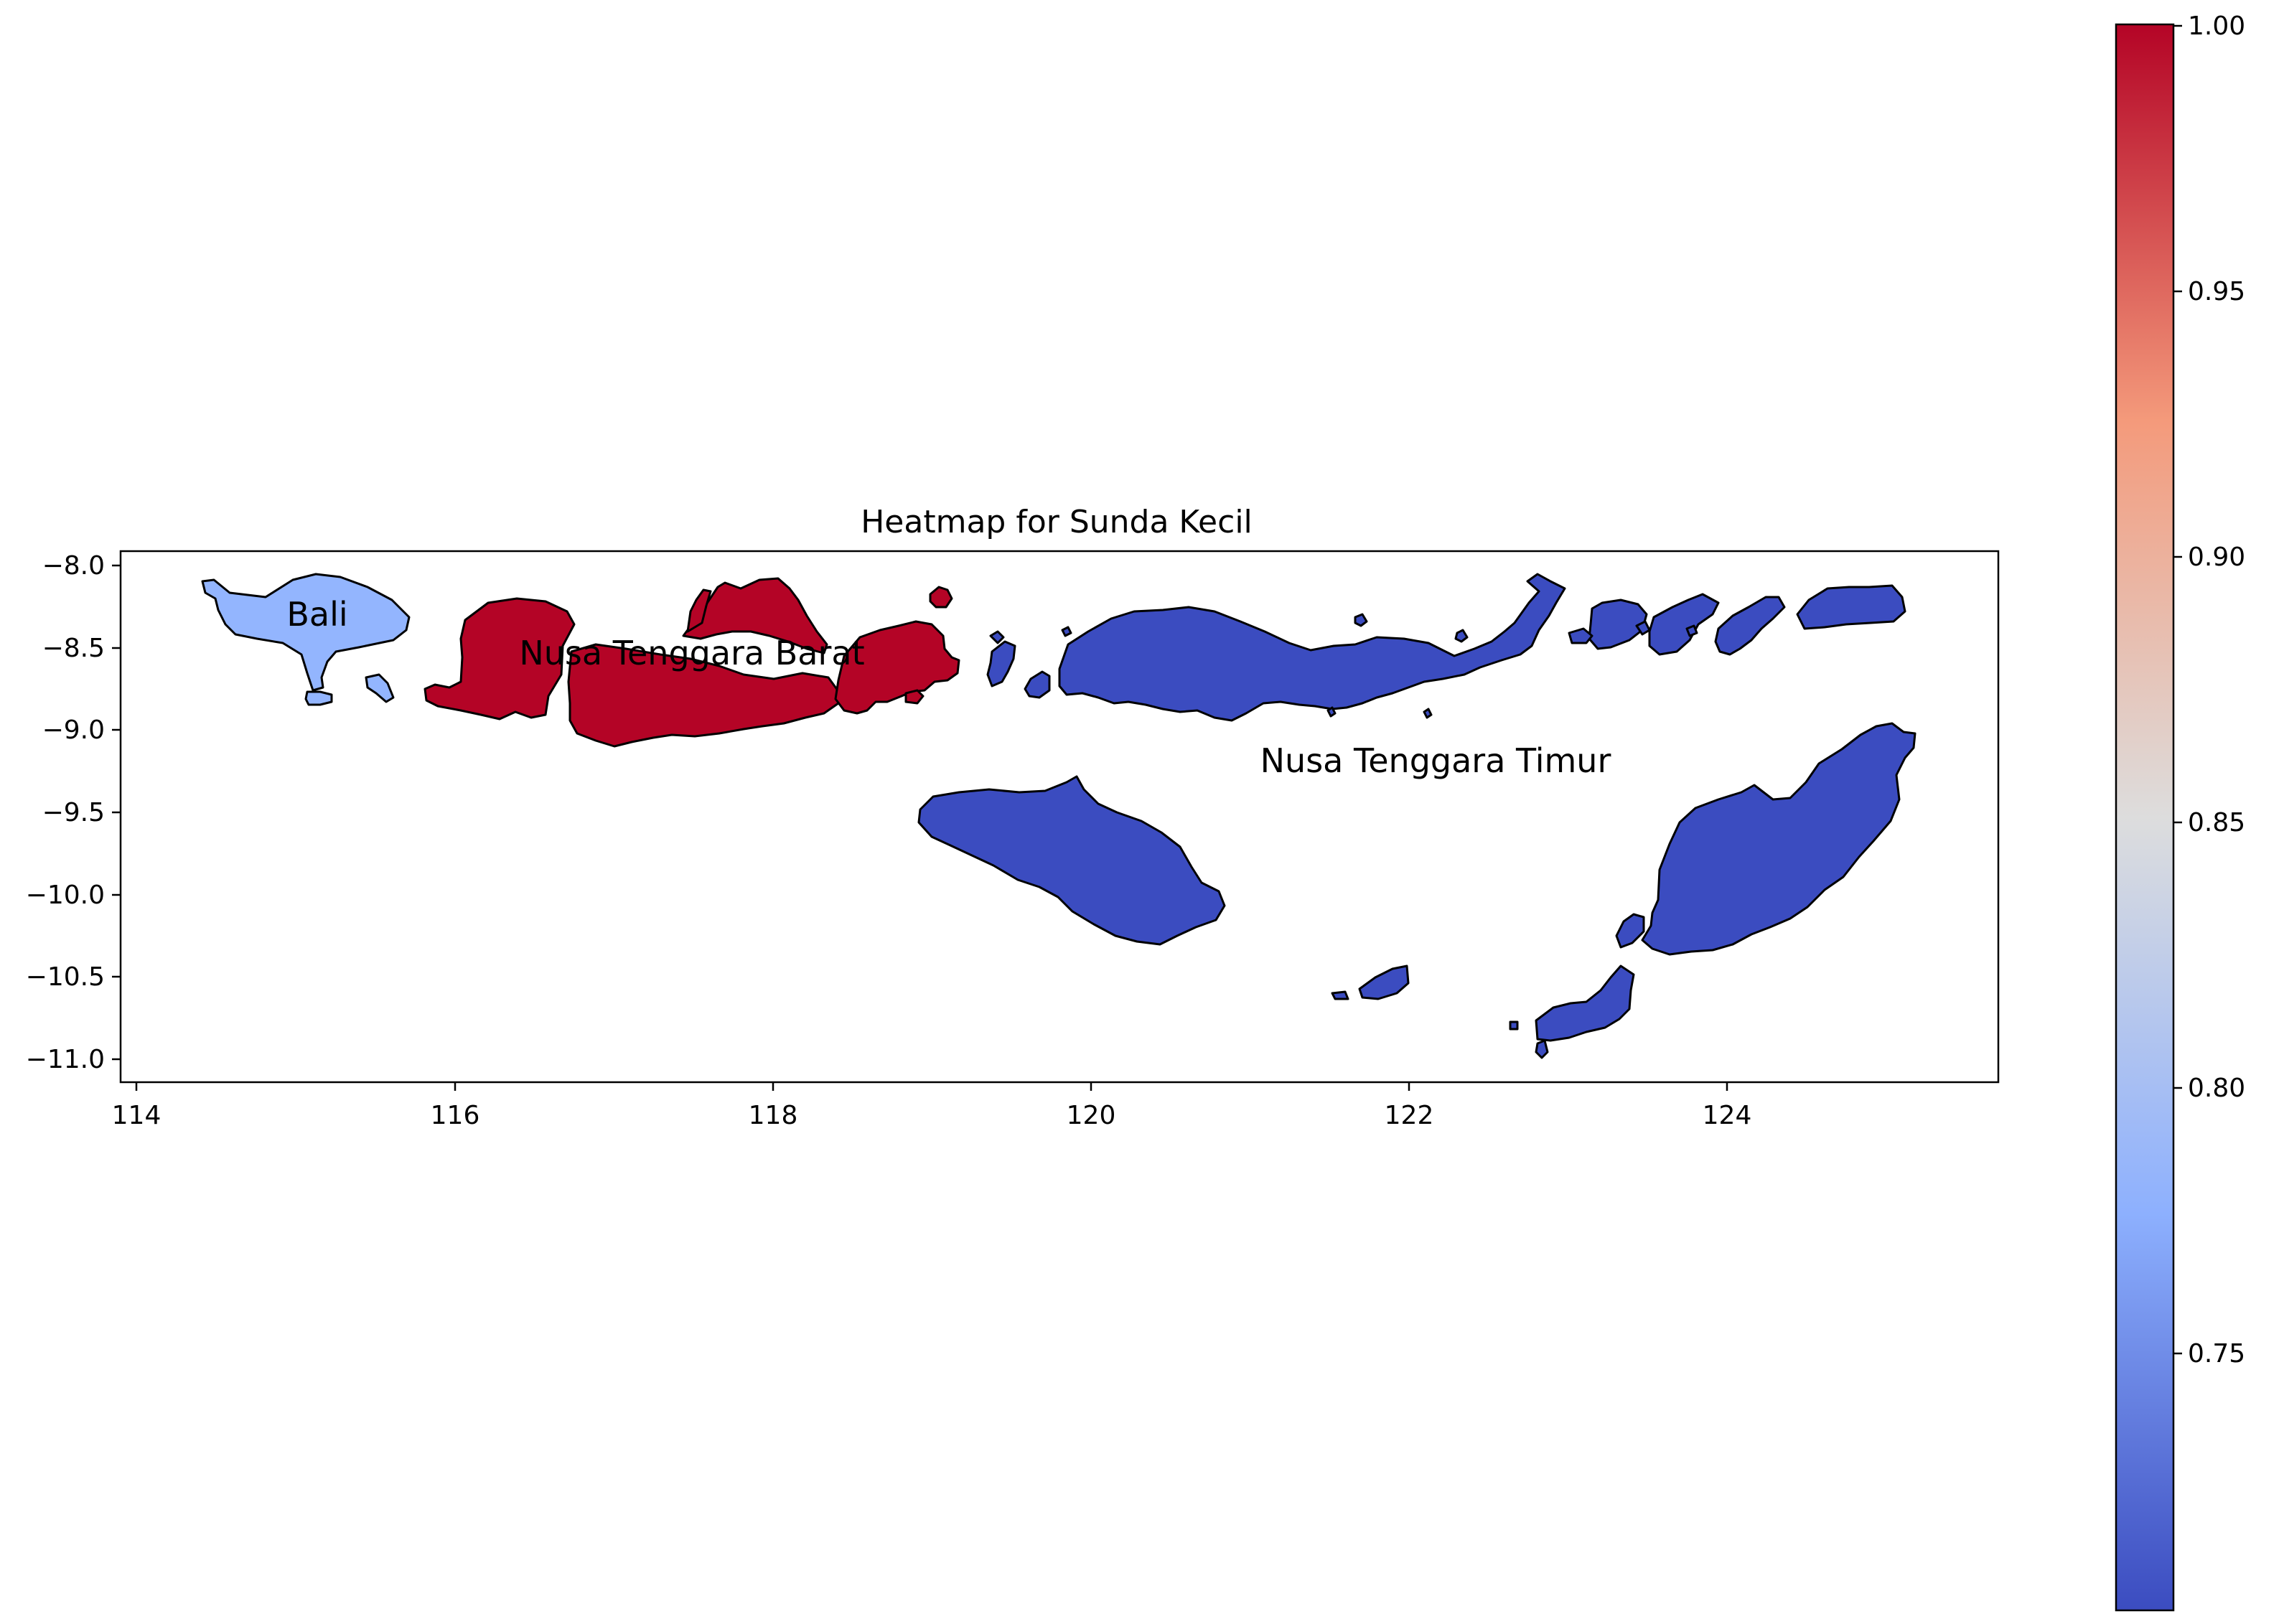  Describe the element at coordinates (2216, 1354) in the screenshot. I see `colorbar-tick-label: 0.75` at that location.